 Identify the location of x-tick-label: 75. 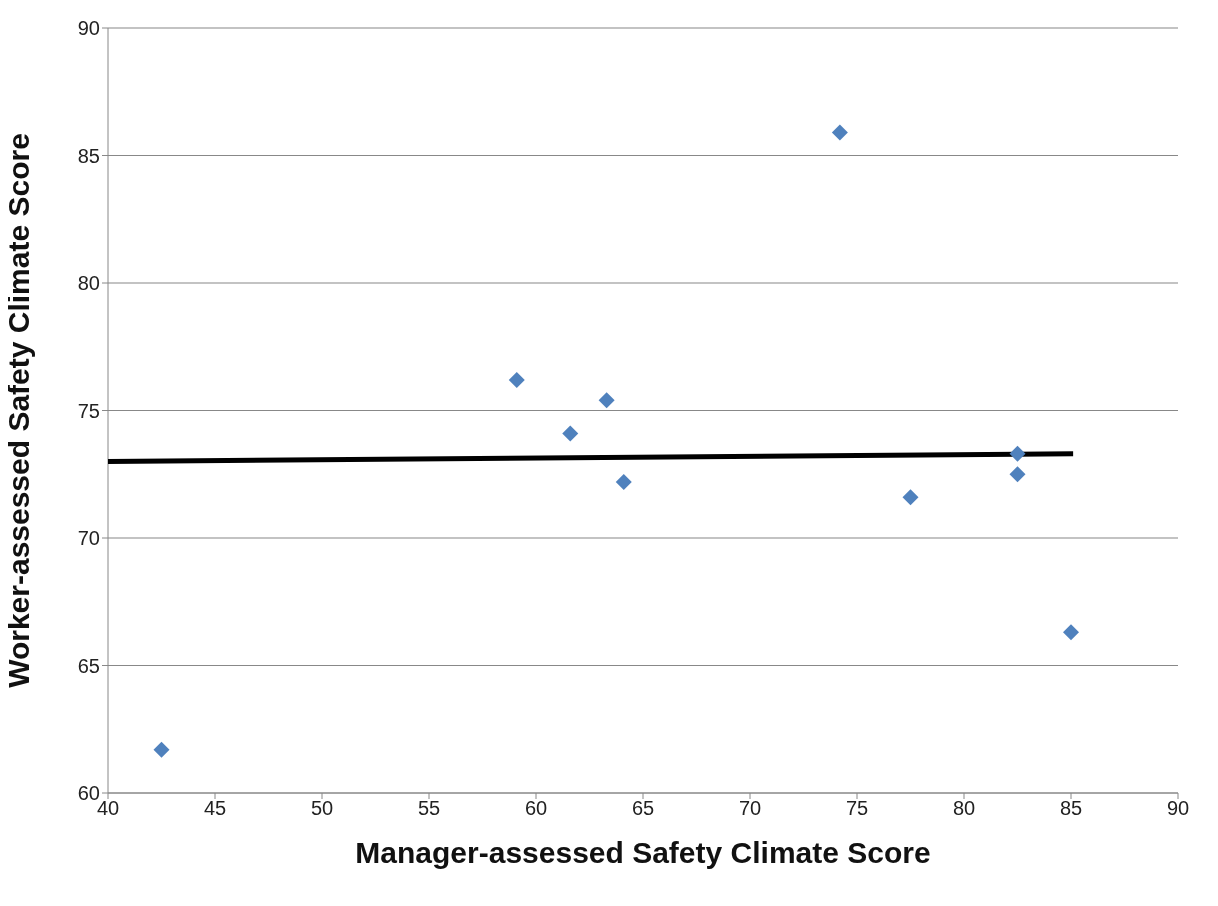
(857, 808).